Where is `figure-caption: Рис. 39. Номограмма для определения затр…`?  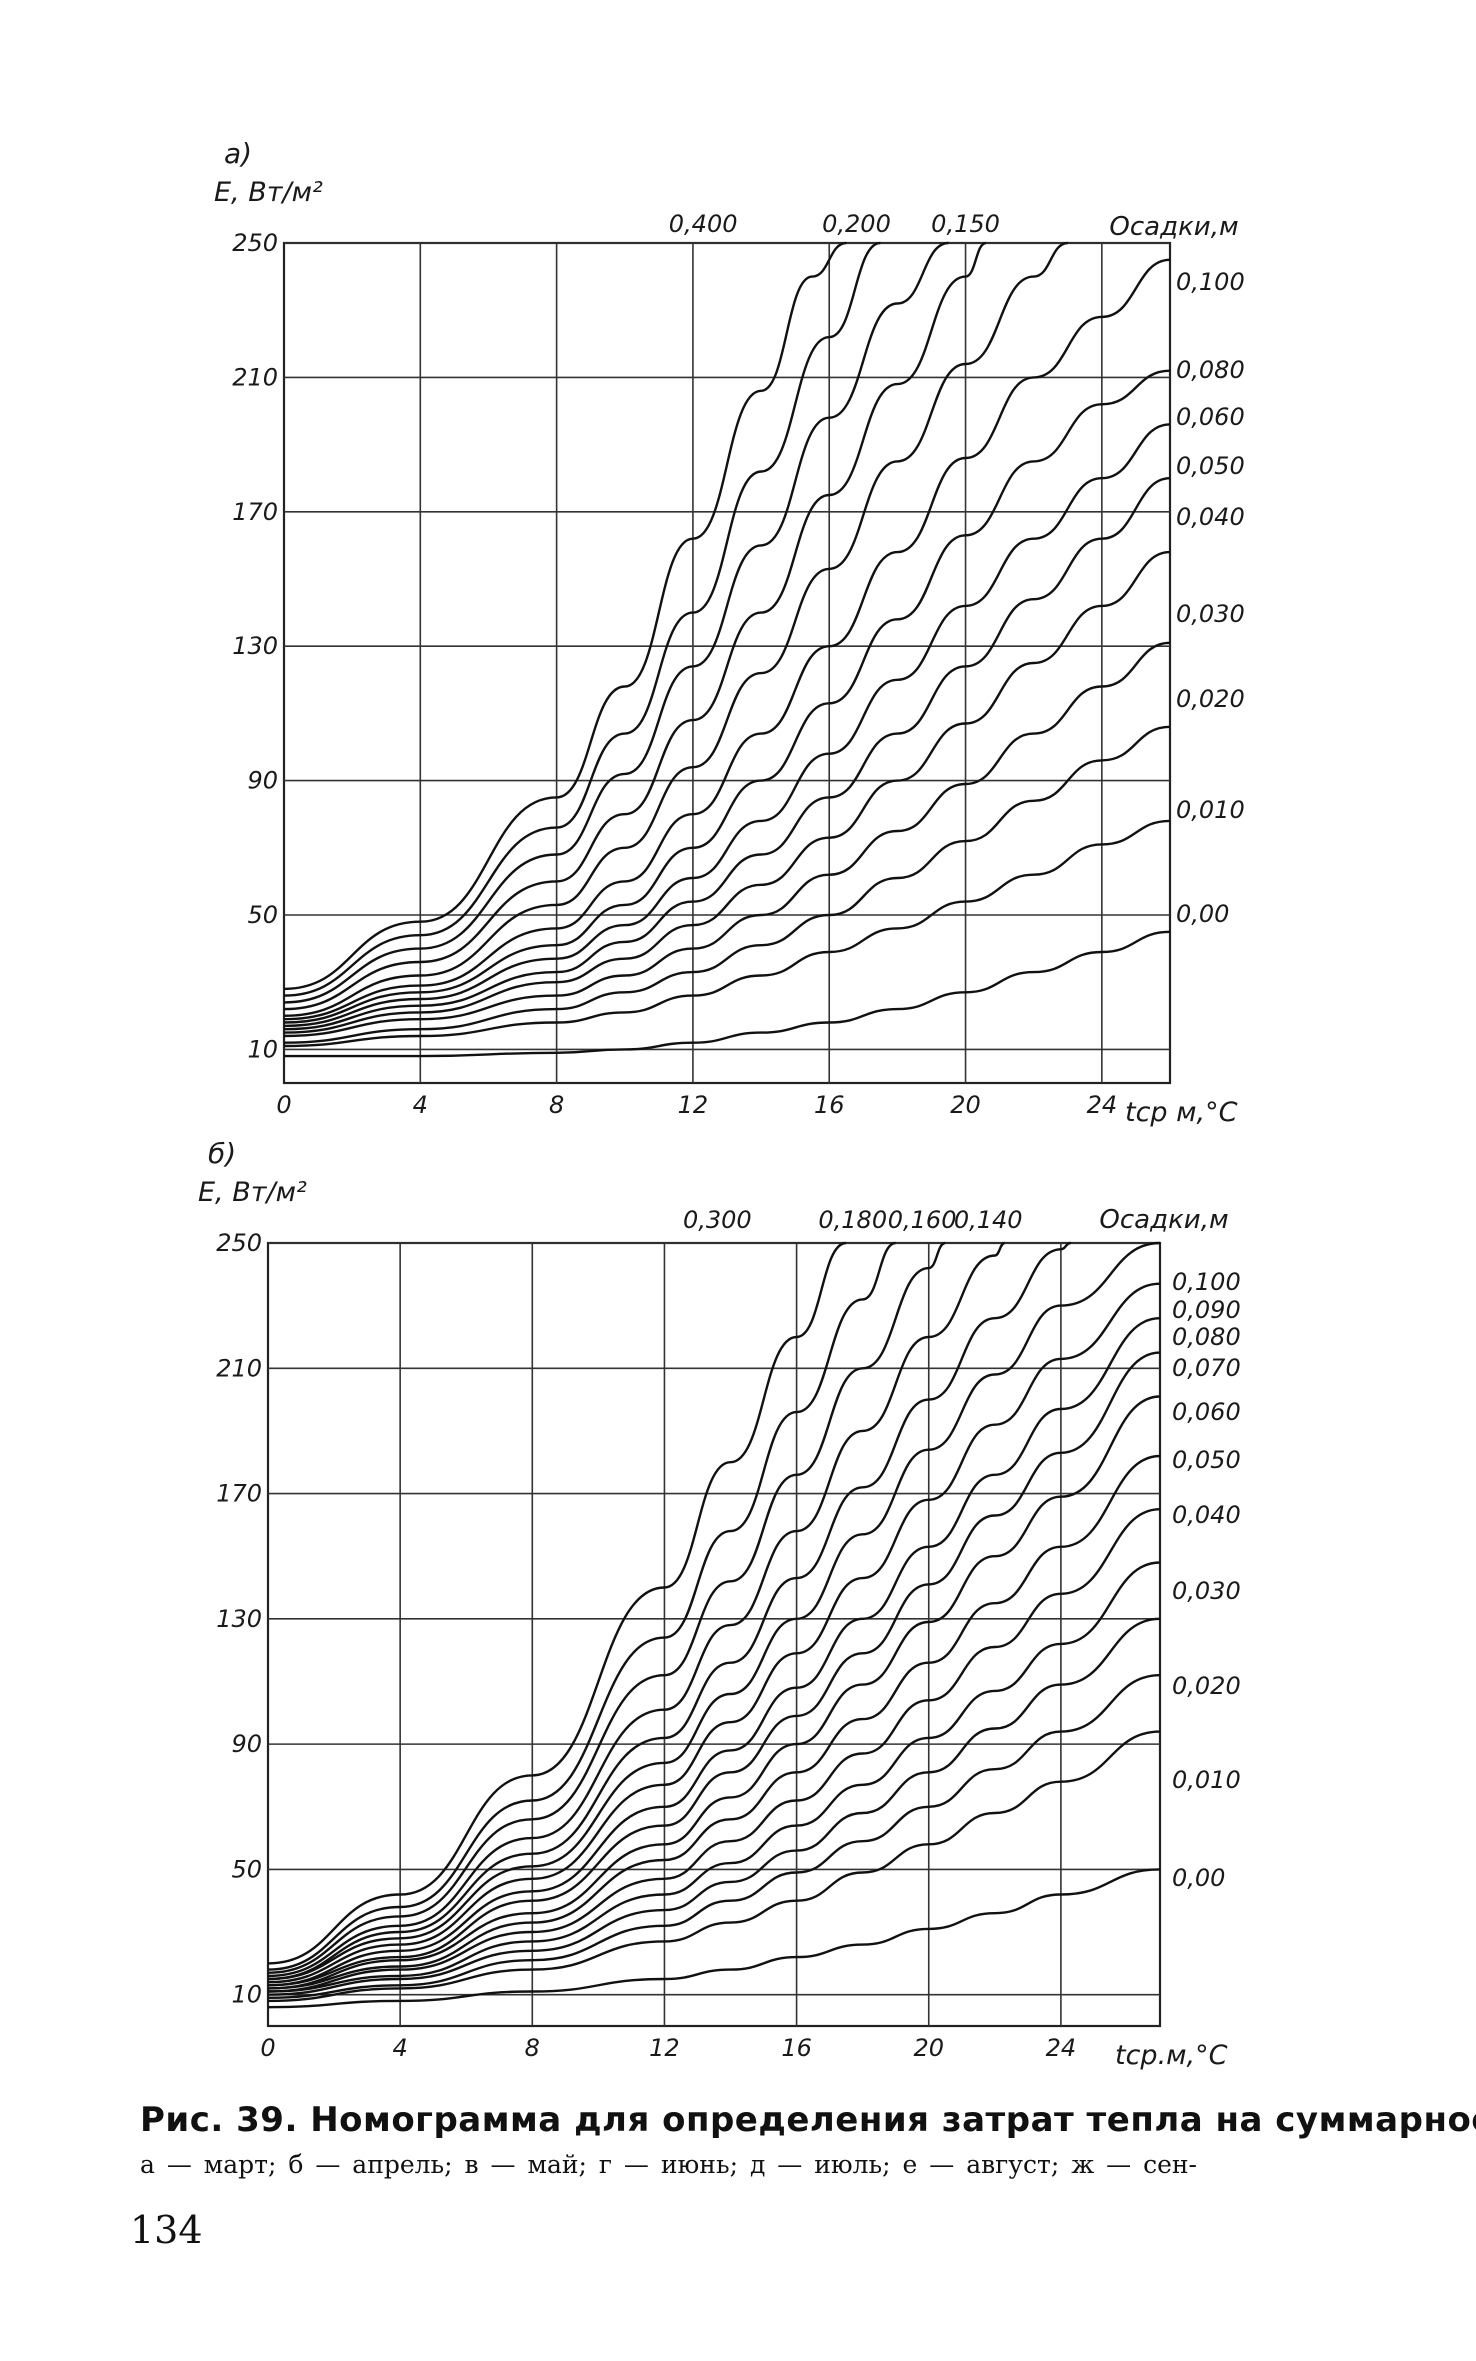
figure-caption: Рис. 39. Номограмма для определения затр… is located at coordinates (808, 2139).